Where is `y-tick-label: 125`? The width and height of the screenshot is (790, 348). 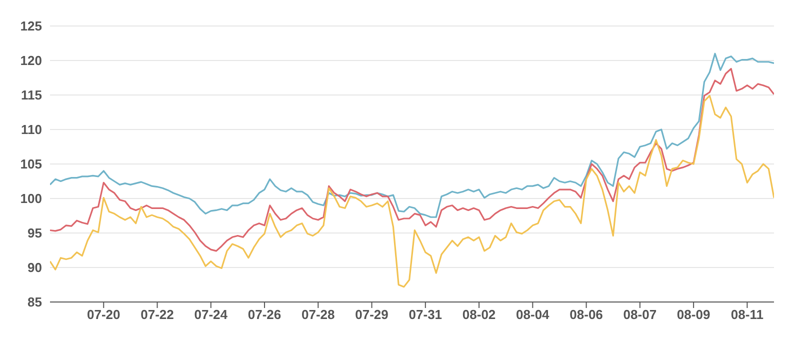
y-tick-label: 125 is located at coordinates (31, 26).